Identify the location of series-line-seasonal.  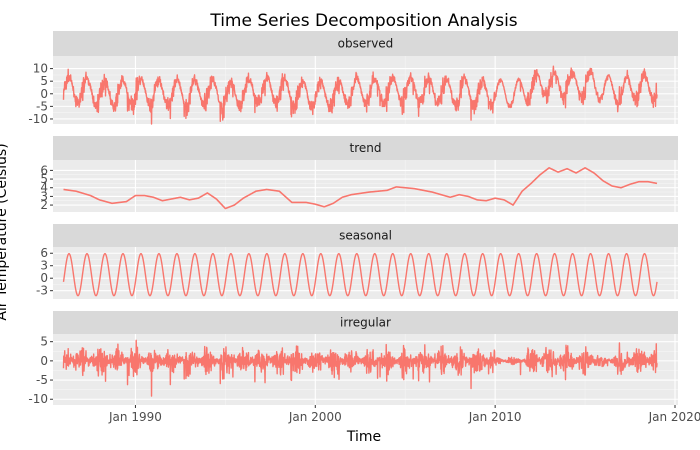
(360, 274).